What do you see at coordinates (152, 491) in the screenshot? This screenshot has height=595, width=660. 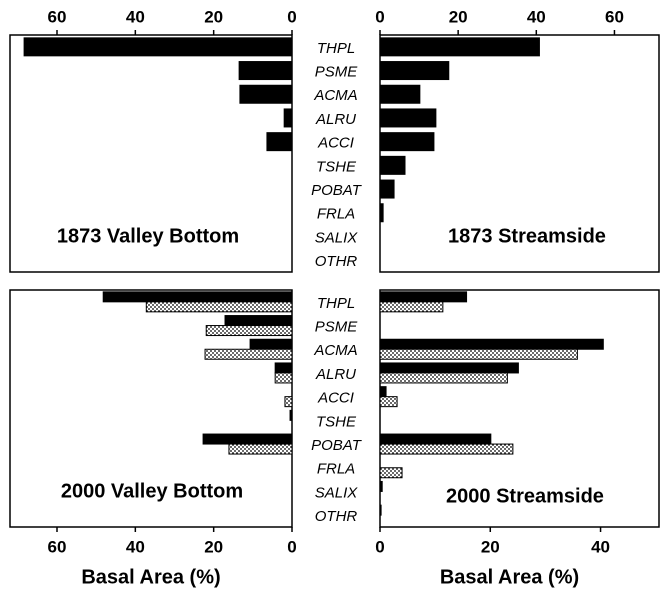 I see `panel-title: 2000 Valley Bottom` at bounding box center [152, 491].